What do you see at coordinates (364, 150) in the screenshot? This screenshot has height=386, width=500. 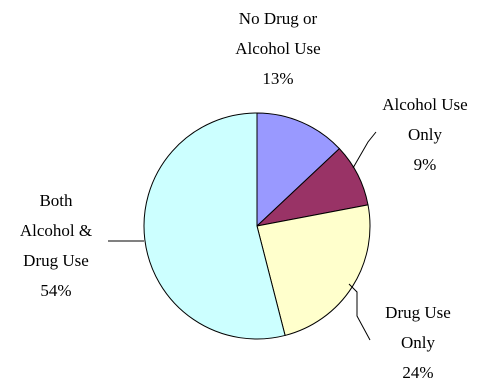 I see `leader-line-alcohol-use-only` at bounding box center [364, 150].